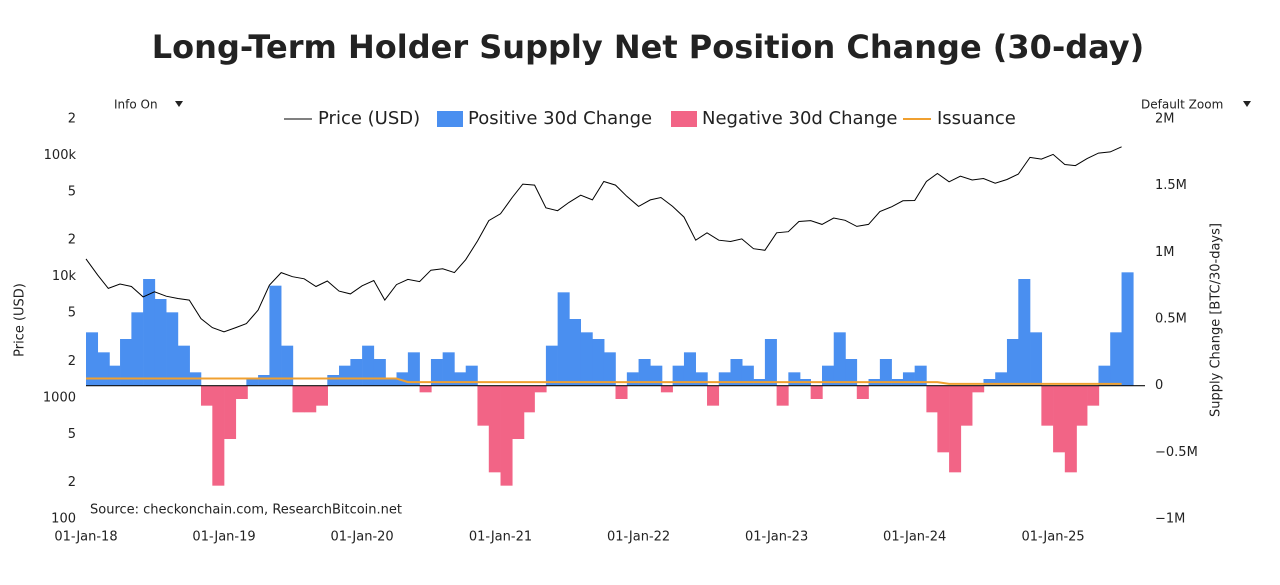 The width and height of the screenshot is (1280, 585). Describe the element at coordinates (60, 155) in the screenshot. I see `y-tick-label: 100k` at that location.